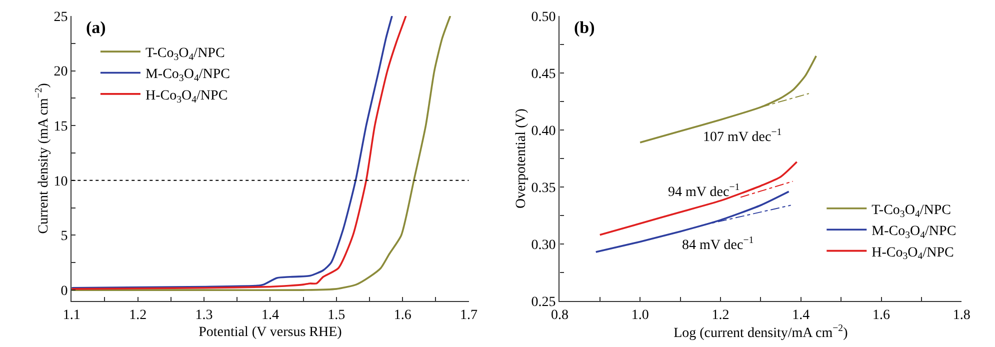  I want to click on y-tick-label: 0.40, so click(543, 131).